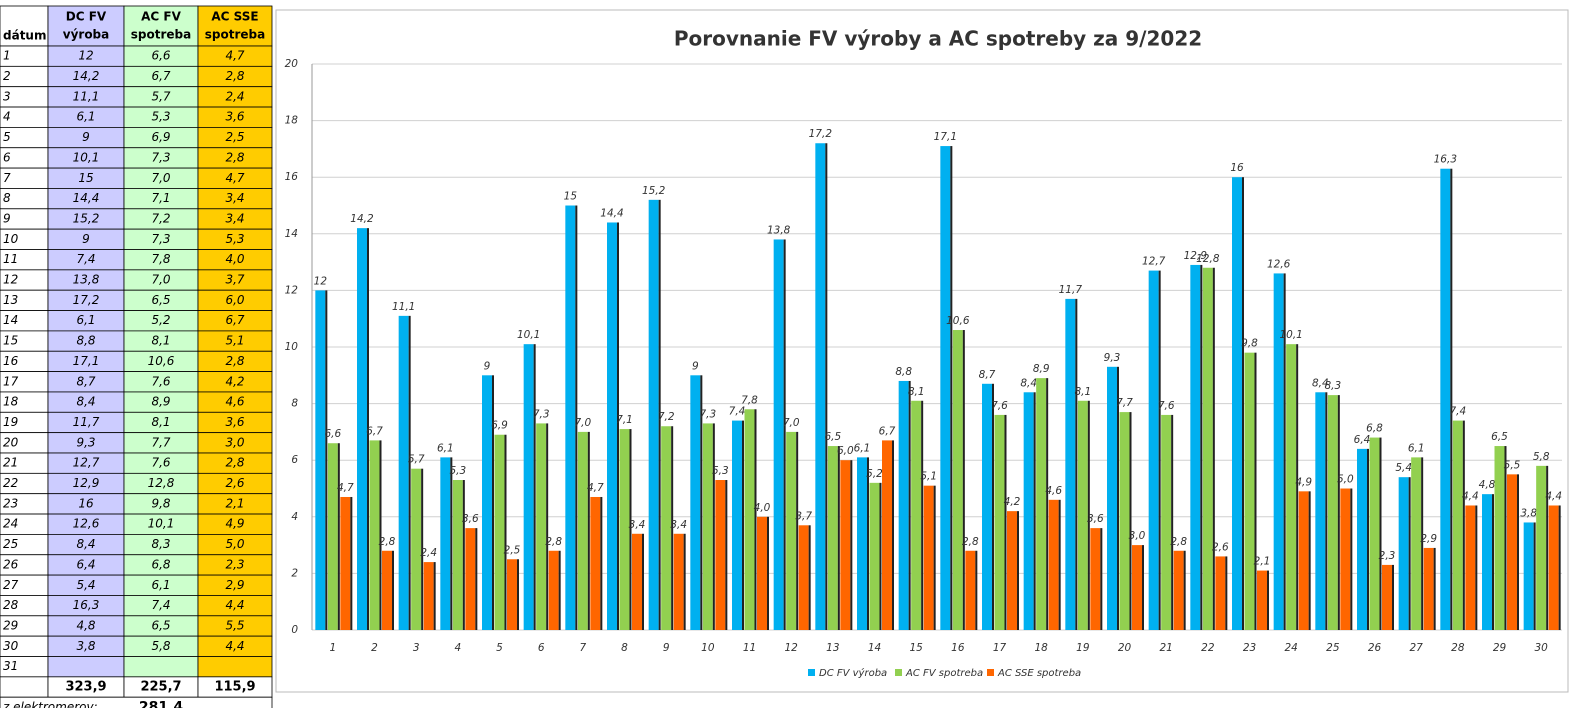  What do you see at coordinates (1125, 648) in the screenshot?
I see `x-tick-label: 20` at bounding box center [1125, 648].